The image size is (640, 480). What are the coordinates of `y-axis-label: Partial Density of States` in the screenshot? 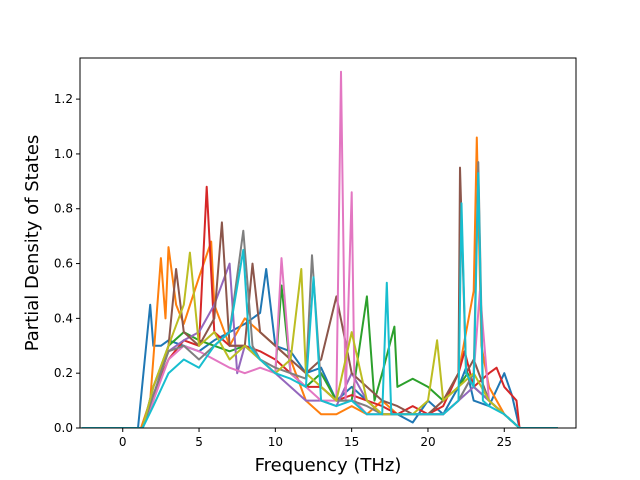 It's located at (32, 243).